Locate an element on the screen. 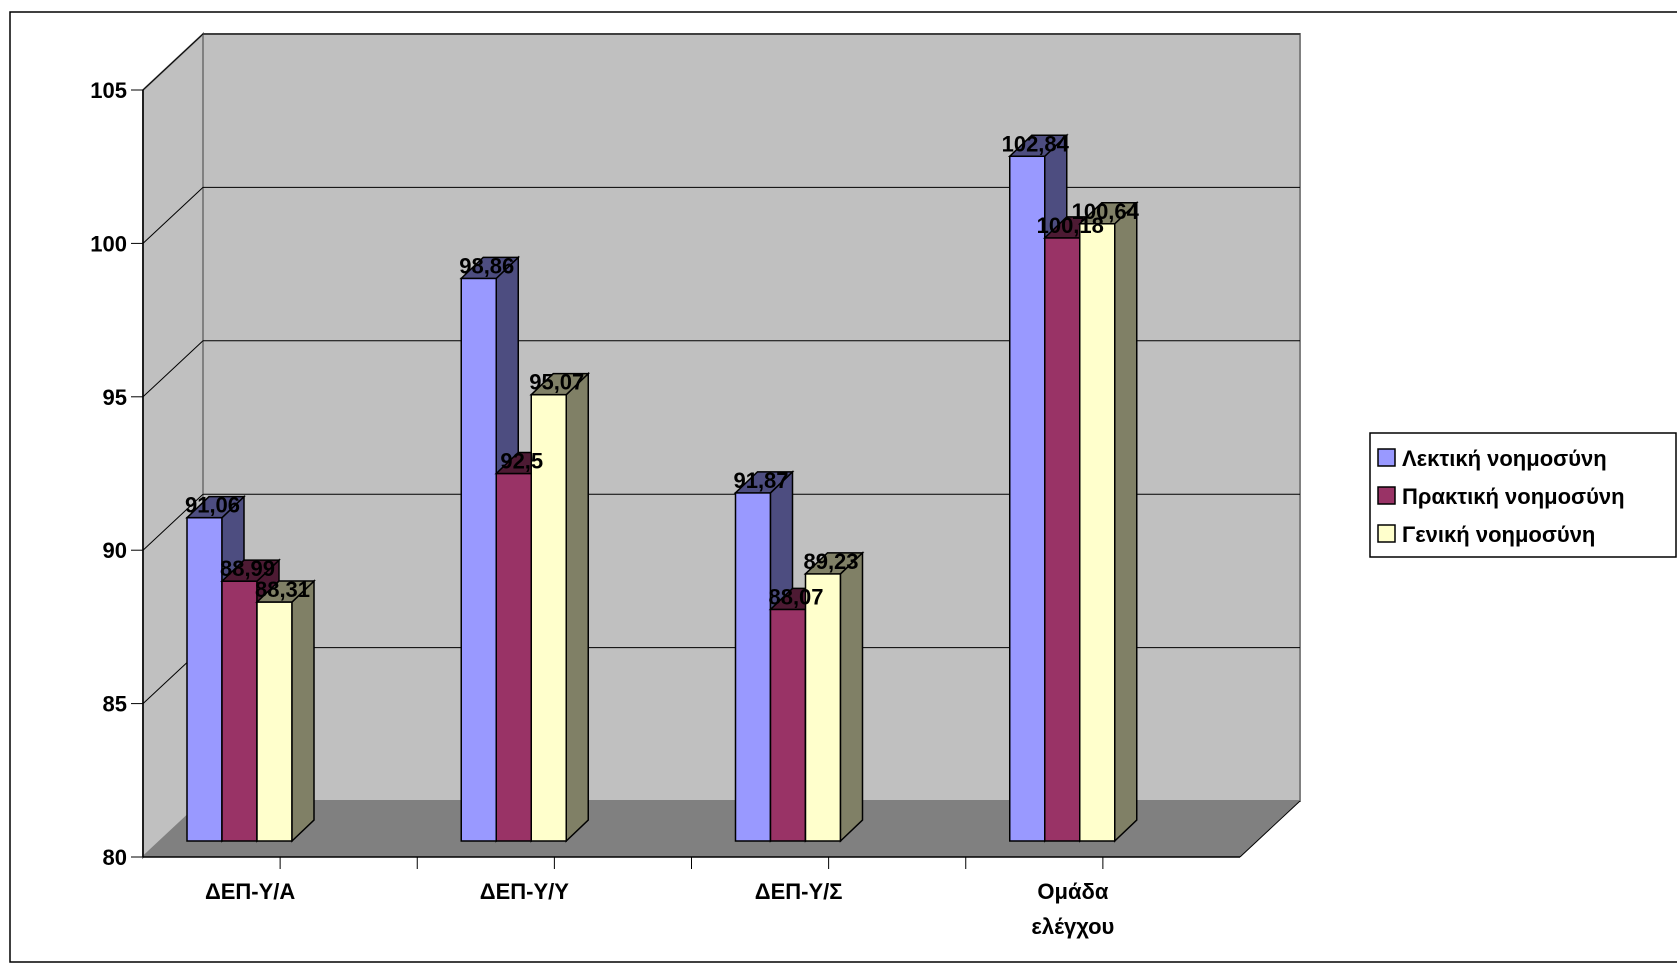 The height and width of the screenshot is (975, 1677). legend-label: Λεκτική νοημοσύνη is located at coordinates (1504, 458).